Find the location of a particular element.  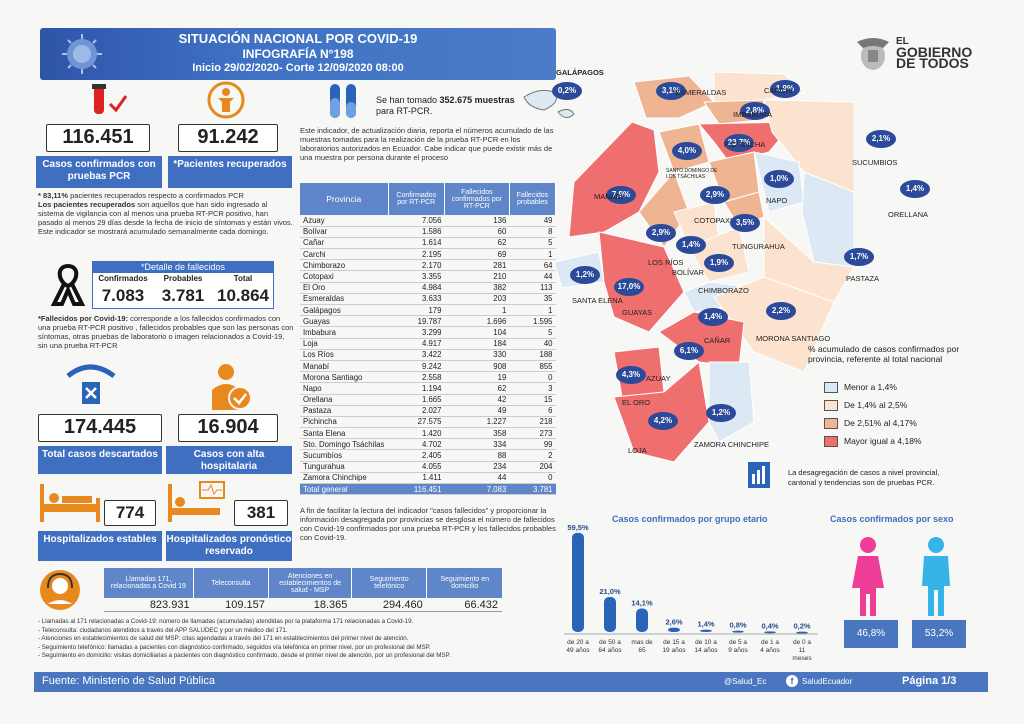

table-row: Los Ríos 3.422 330 188 is located at coordinates (428, 355).